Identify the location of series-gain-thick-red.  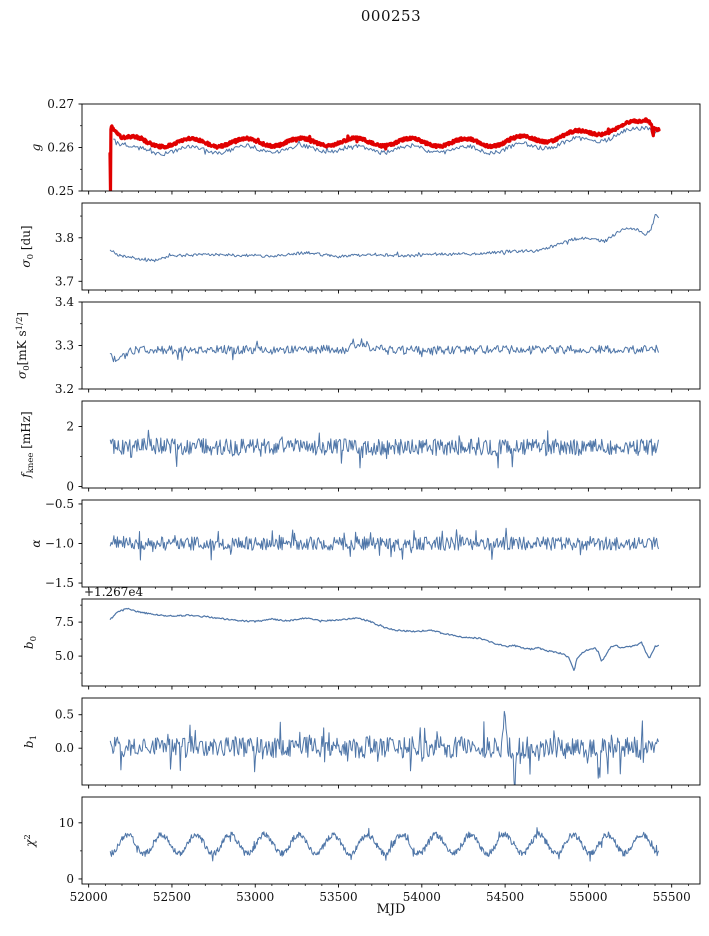
(384, 154).